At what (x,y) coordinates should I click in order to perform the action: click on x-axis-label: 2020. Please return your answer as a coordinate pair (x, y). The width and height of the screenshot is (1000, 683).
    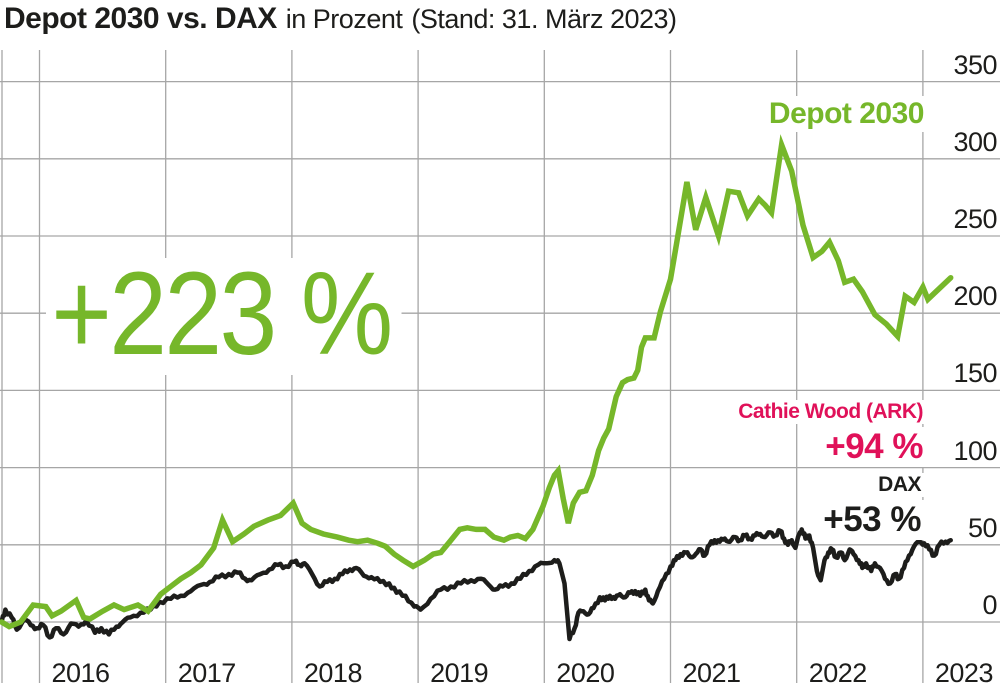
    Looking at the image, I should click on (585, 670).